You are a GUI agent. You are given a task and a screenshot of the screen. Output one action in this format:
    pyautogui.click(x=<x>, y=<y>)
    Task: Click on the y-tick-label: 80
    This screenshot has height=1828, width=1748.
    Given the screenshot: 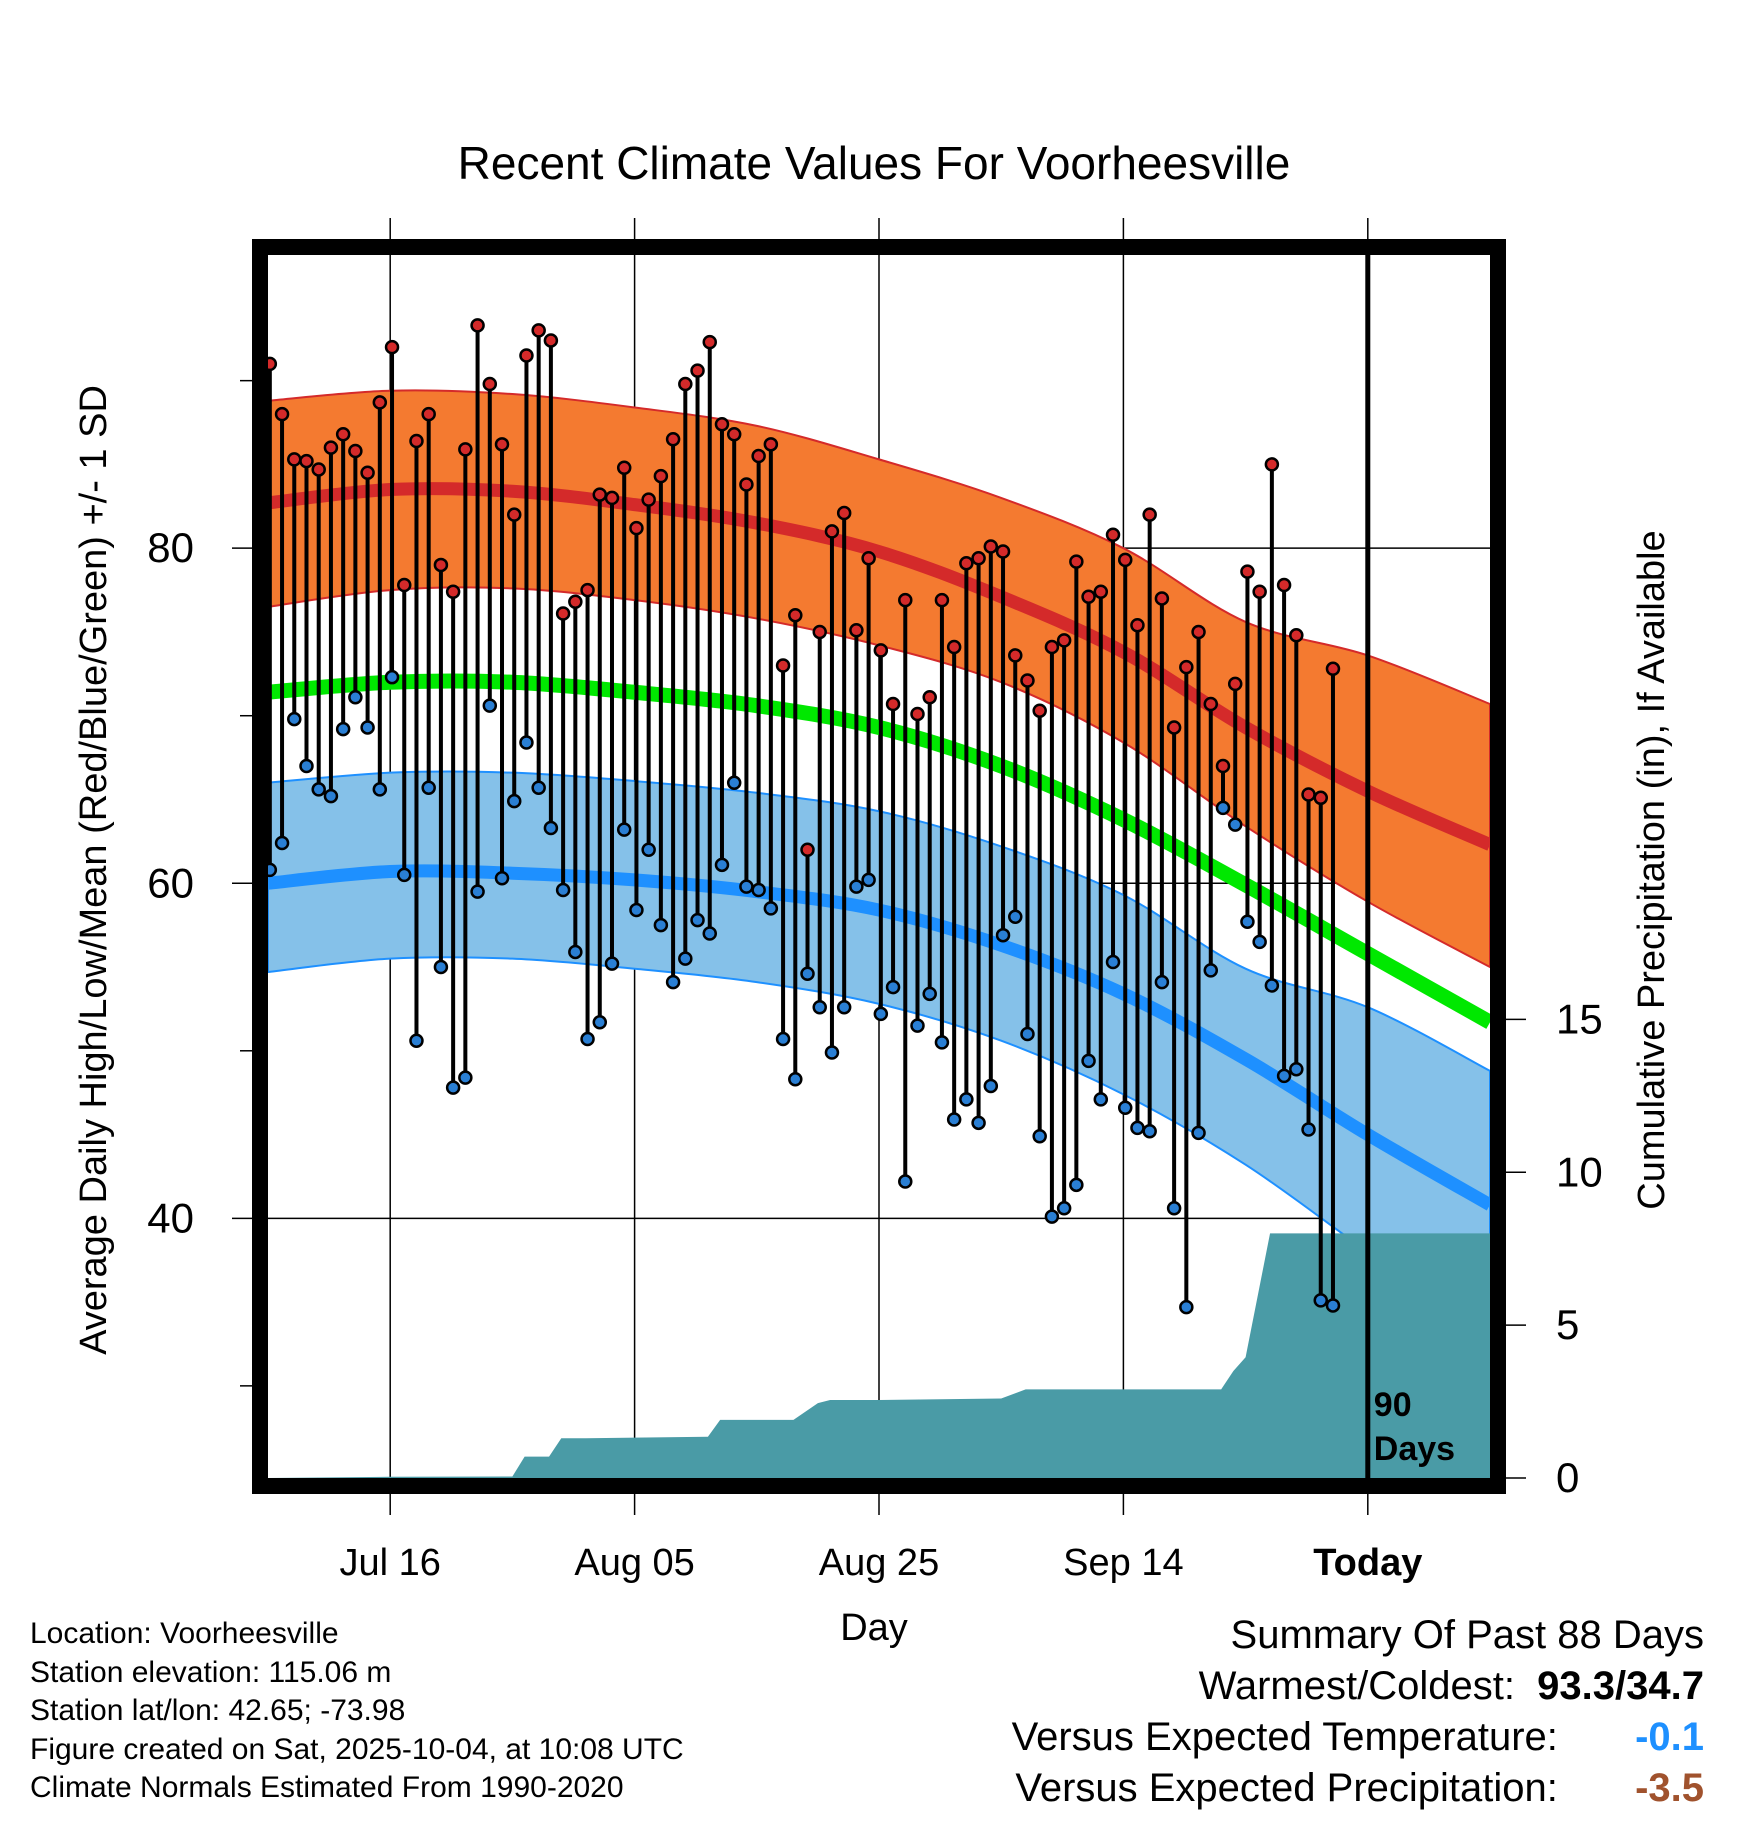 What is the action you would take?
    pyautogui.click(x=170, y=547)
    